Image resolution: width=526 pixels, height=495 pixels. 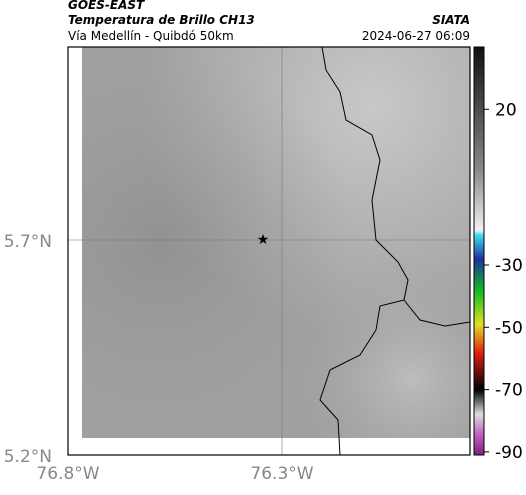 What do you see at coordinates (509, 328) in the screenshot?
I see `colorbar-tick-label: -50` at bounding box center [509, 328].